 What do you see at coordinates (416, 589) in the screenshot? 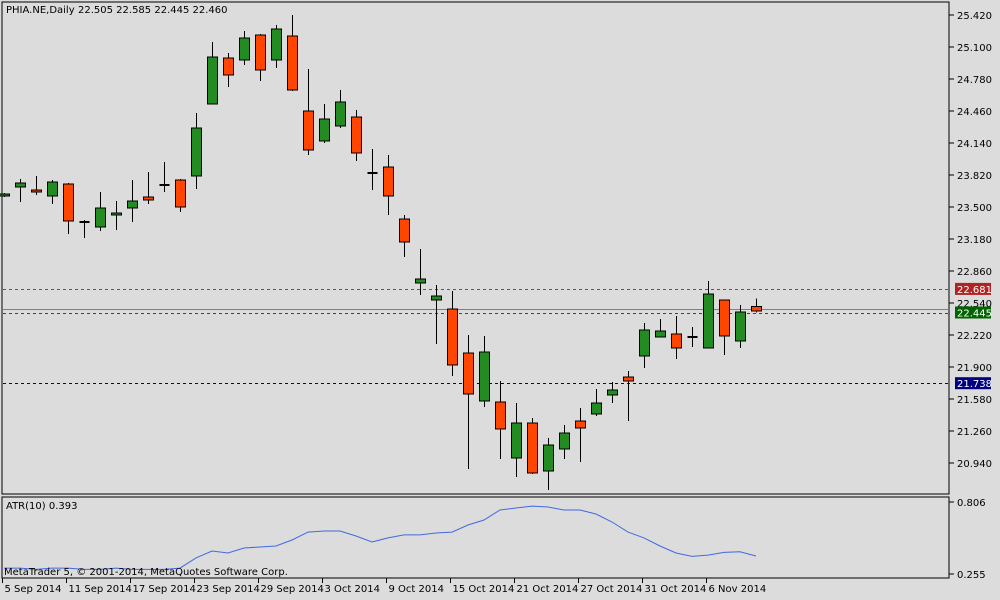
I see `x-tick-label: 9 Oct 2014` at bounding box center [416, 589].